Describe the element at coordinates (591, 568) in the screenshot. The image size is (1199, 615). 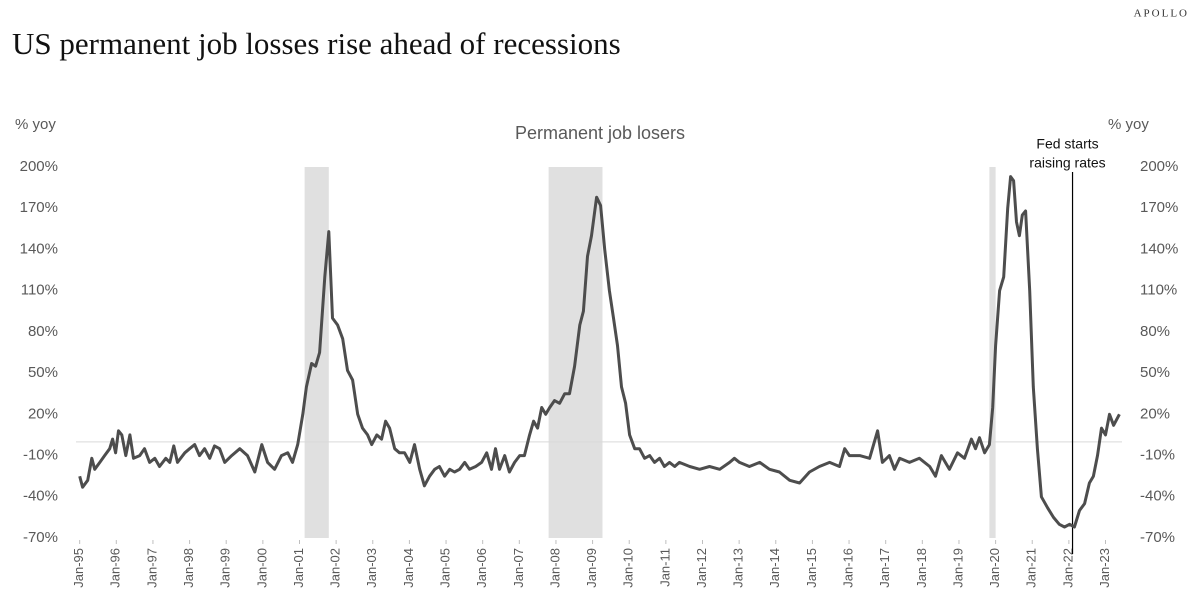
I see `x-tick-label: Jan-09` at that location.